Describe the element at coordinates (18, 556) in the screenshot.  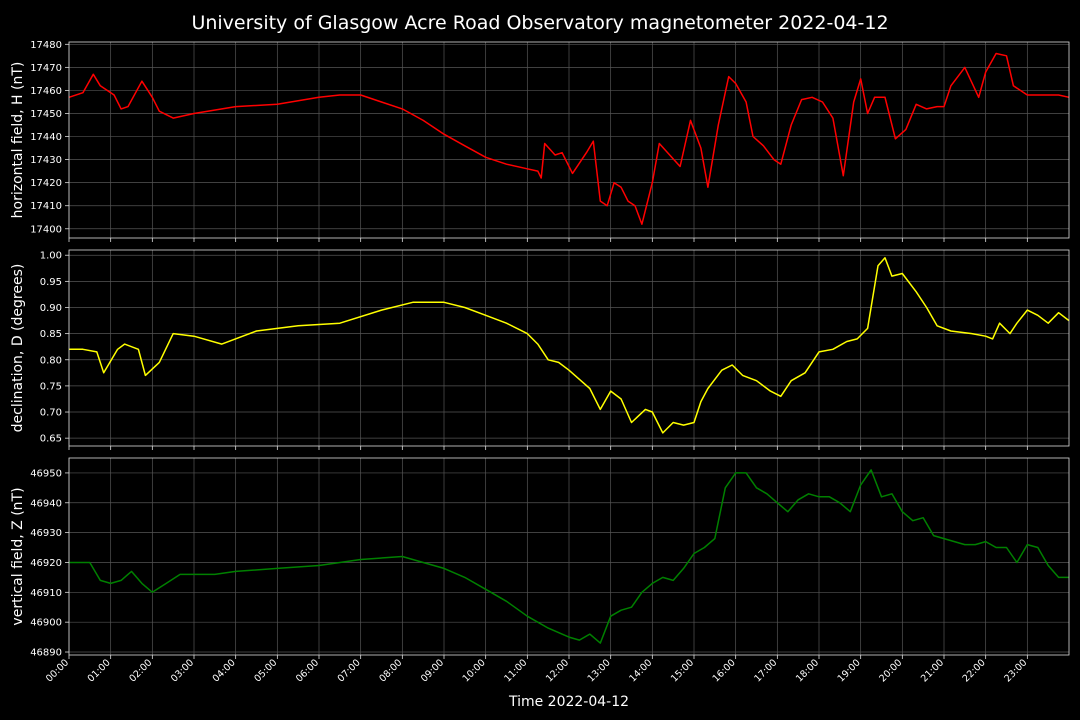
I see `y-axis-label: vertical field, Z (nT)` at that location.